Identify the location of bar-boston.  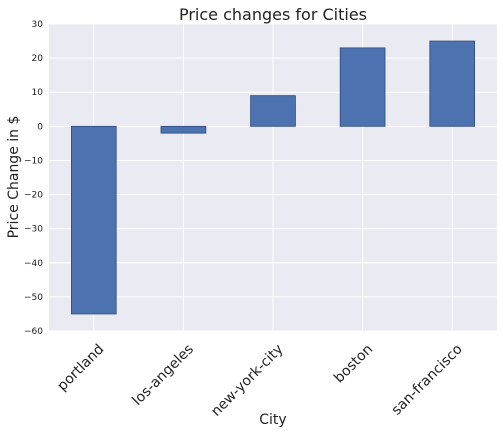
(362, 87).